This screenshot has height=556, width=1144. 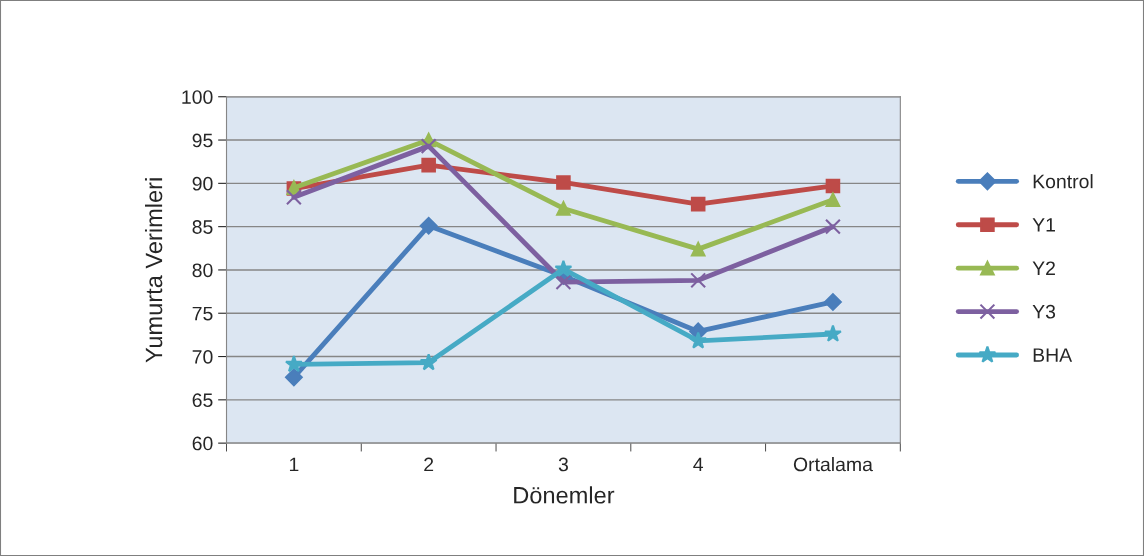 I want to click on y-axis-title: Yumurta Verimleri, so click(x=153, y=270).